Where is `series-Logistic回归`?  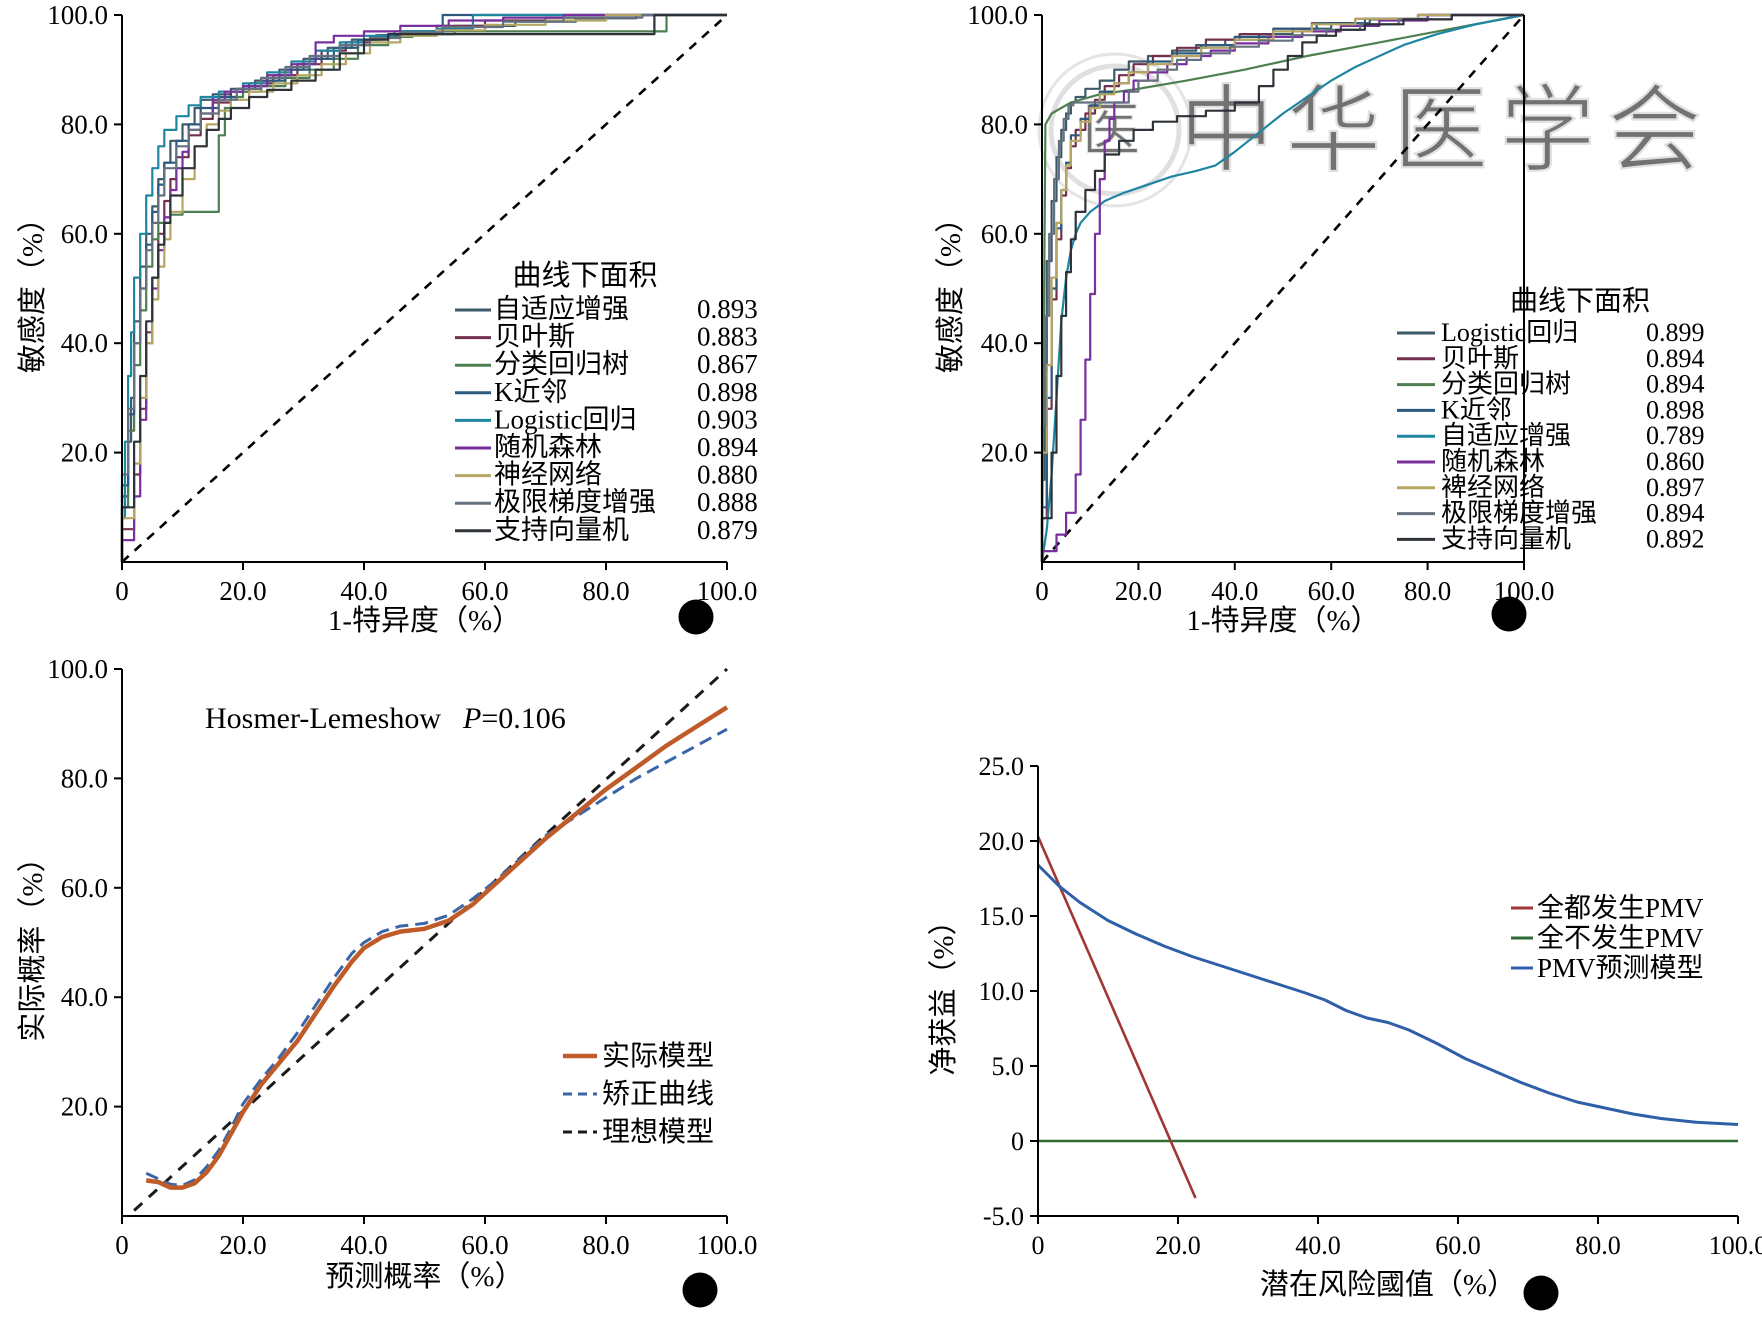 series-Logistic回归 is located at coordinates (423, 287).